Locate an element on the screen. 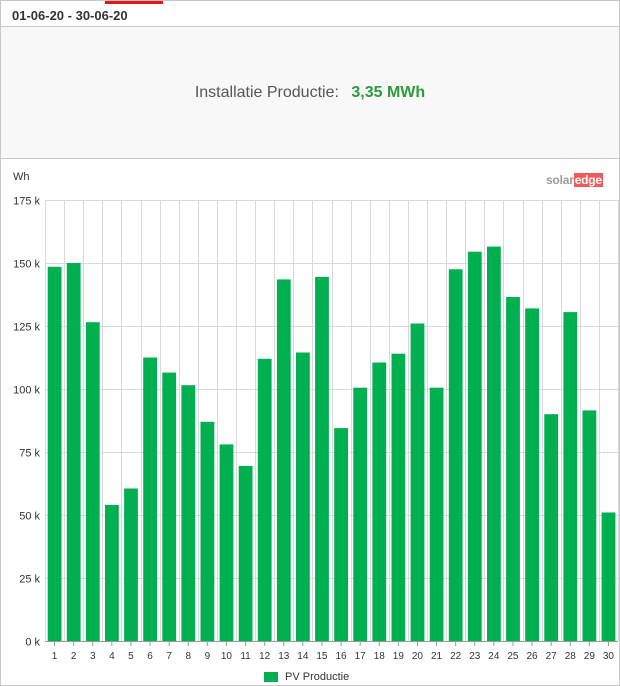 The height and width of the screenshot is (686, 620). x-tick-label: 29 is located at coordinates (590, 656).